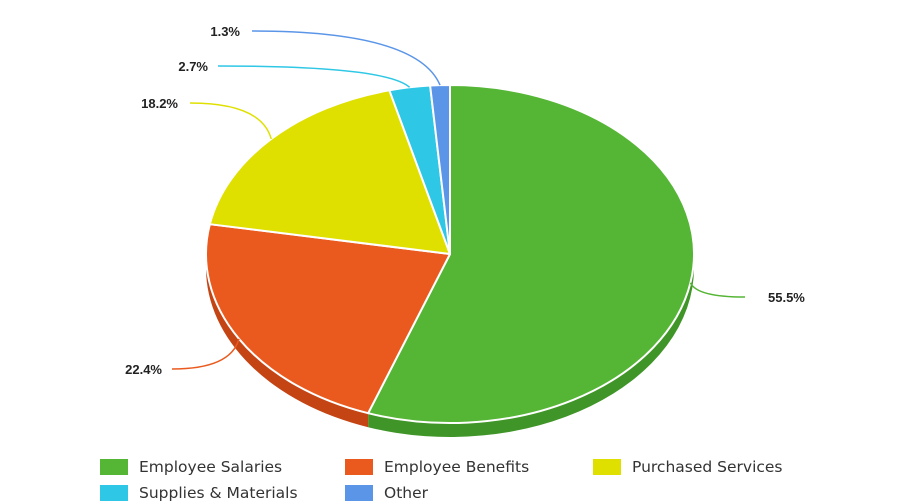 Image resolution: width=897 pixels, height=504 pixels. What do you see at coordinates (457, 467) in the screenshot?
I see `legend-label: Employee Benefits` at bounding box center [457, 467].